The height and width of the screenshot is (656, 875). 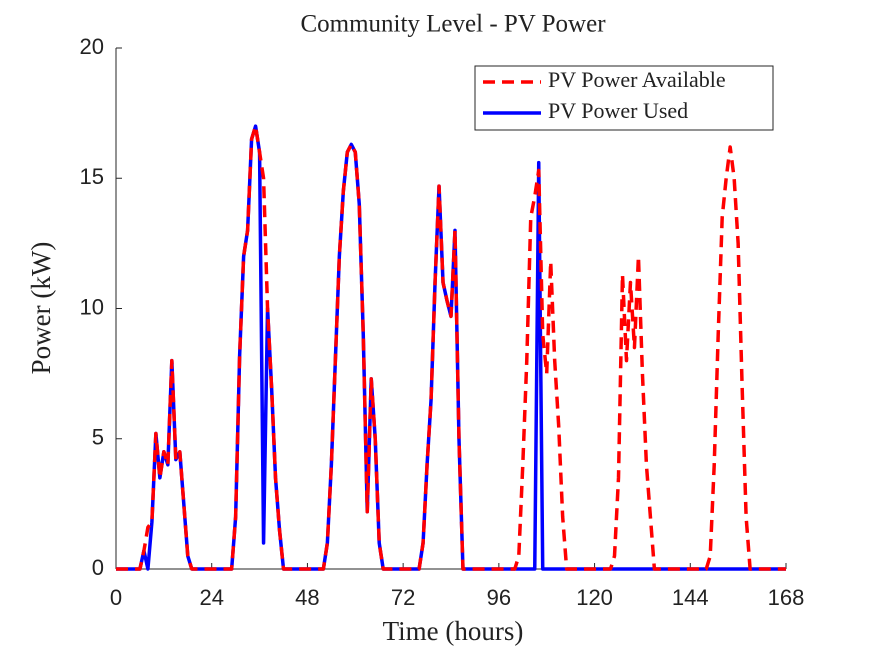 I want to click on legend-box, so click(x=624, y=98).